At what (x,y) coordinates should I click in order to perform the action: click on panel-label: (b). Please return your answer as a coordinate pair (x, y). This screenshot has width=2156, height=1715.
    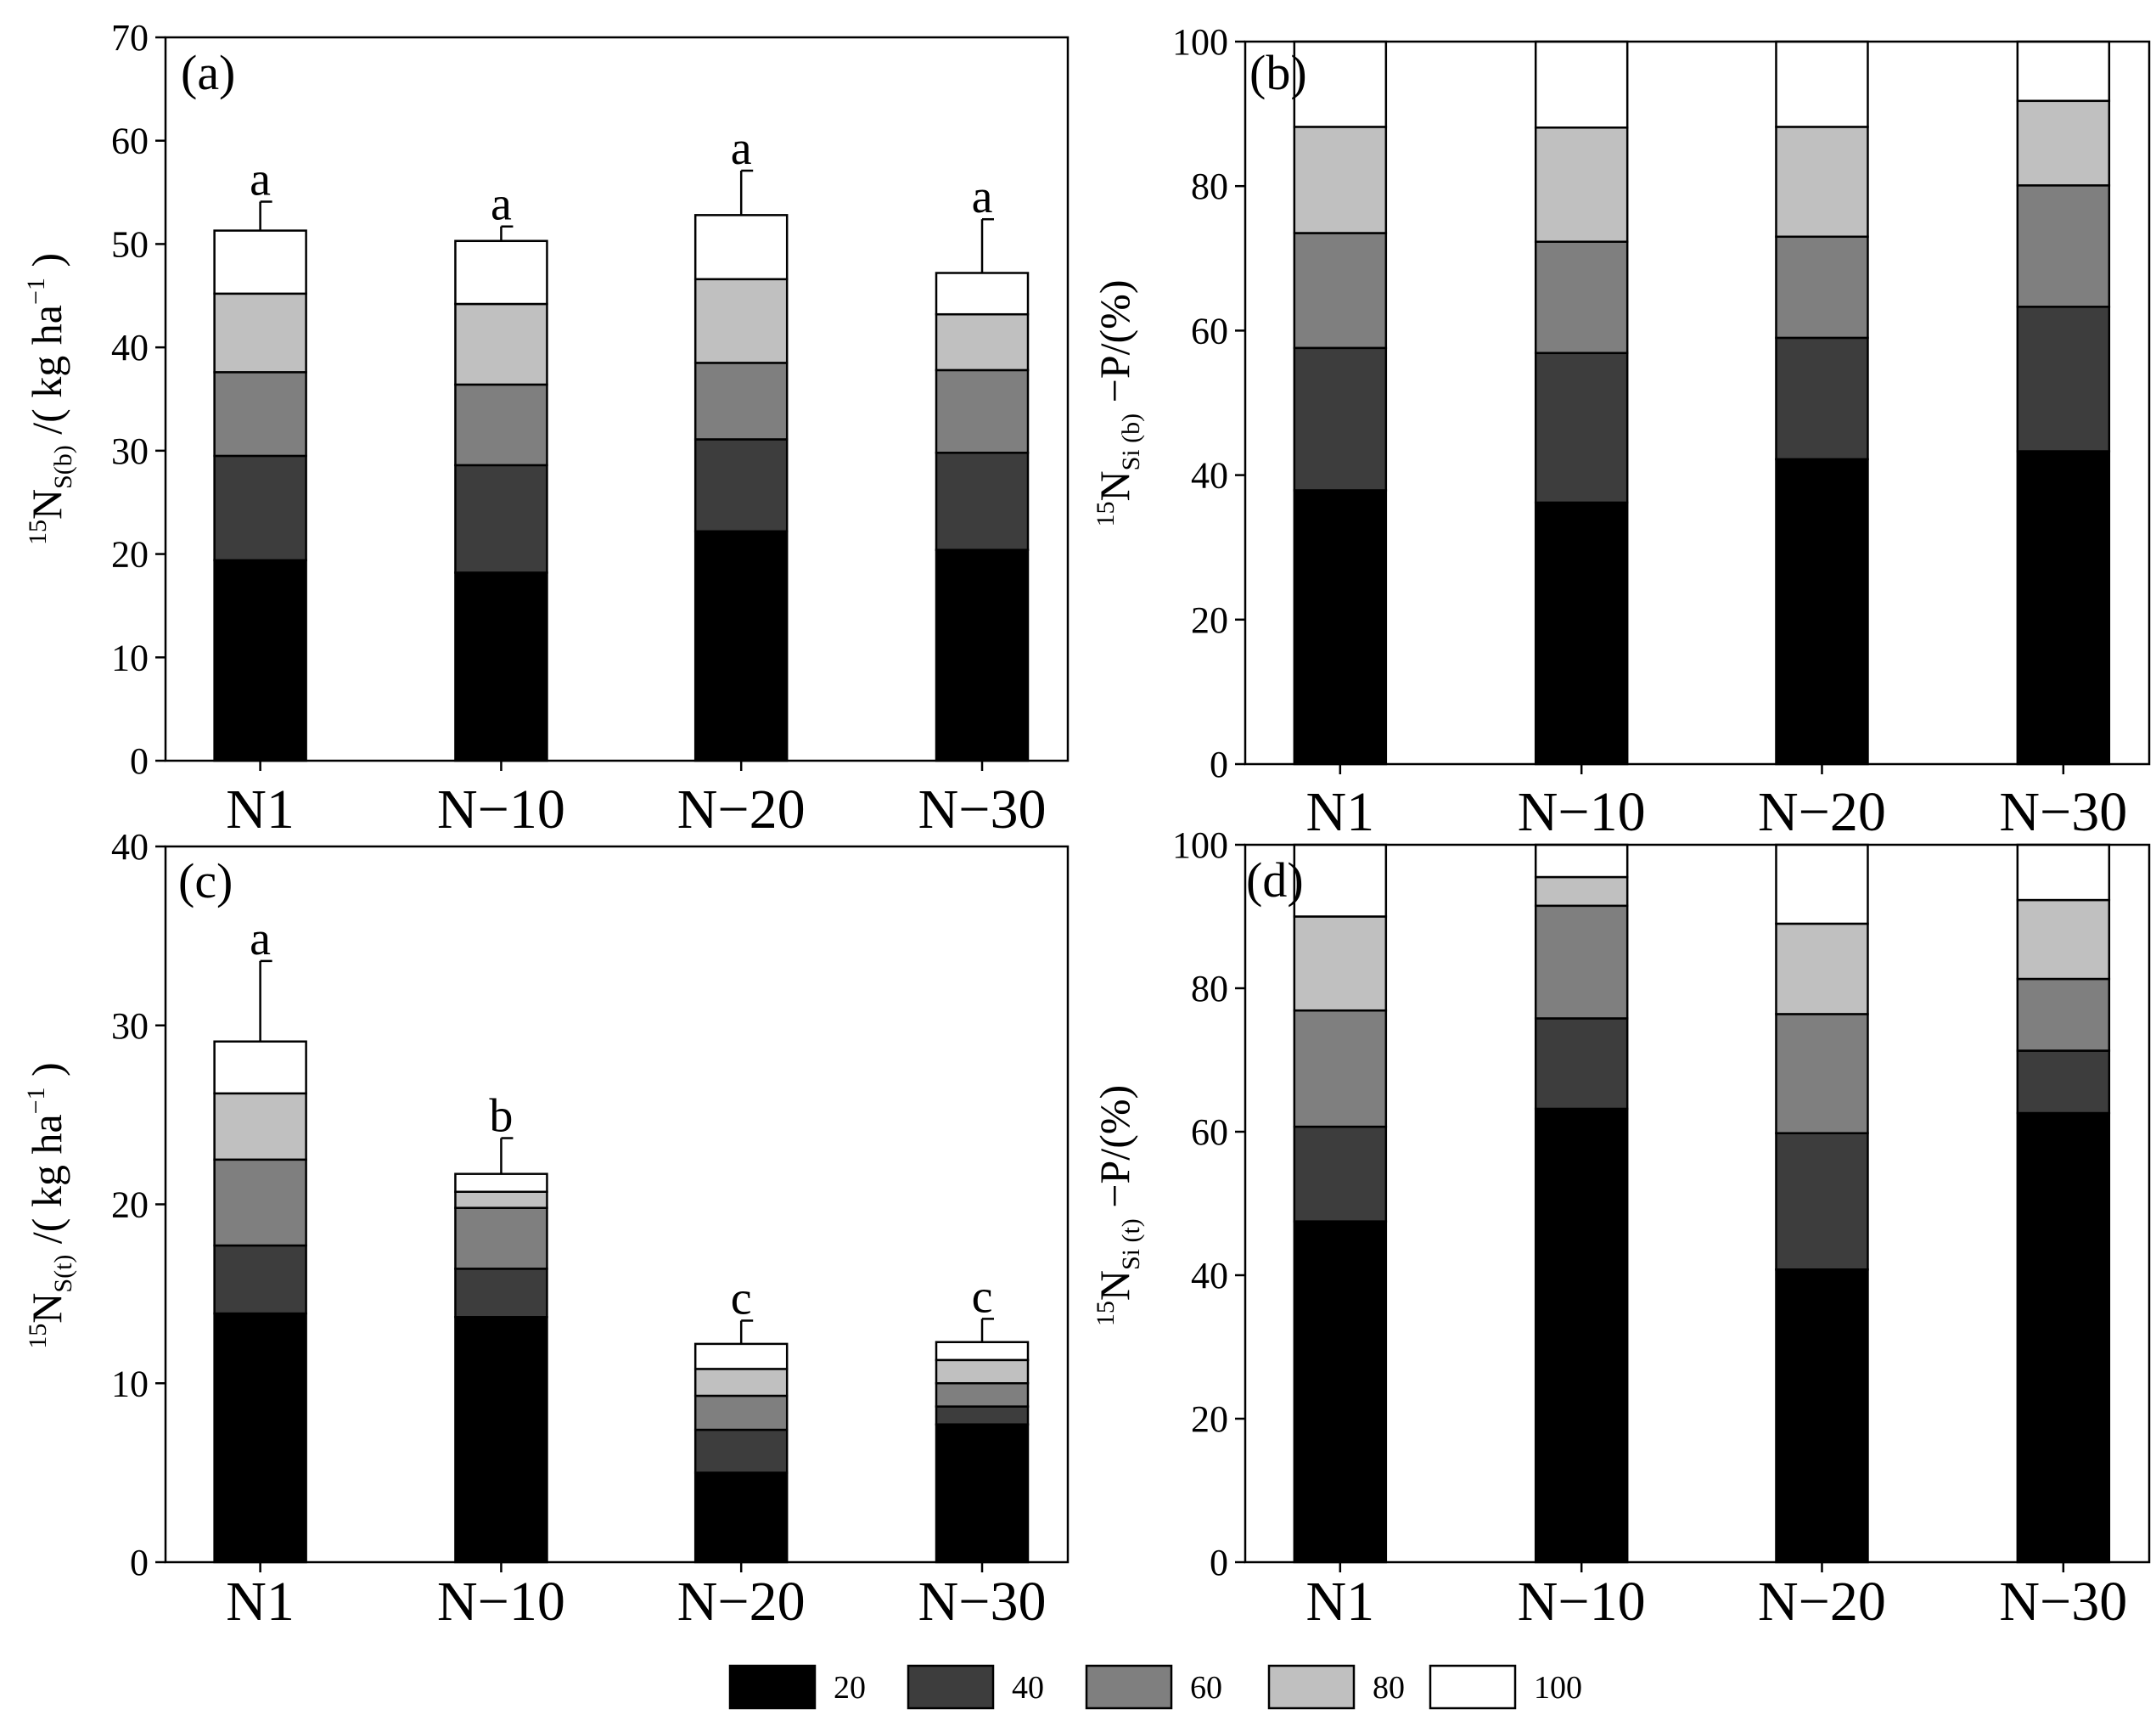
    Looking at the image, I should click on (1278, 72).